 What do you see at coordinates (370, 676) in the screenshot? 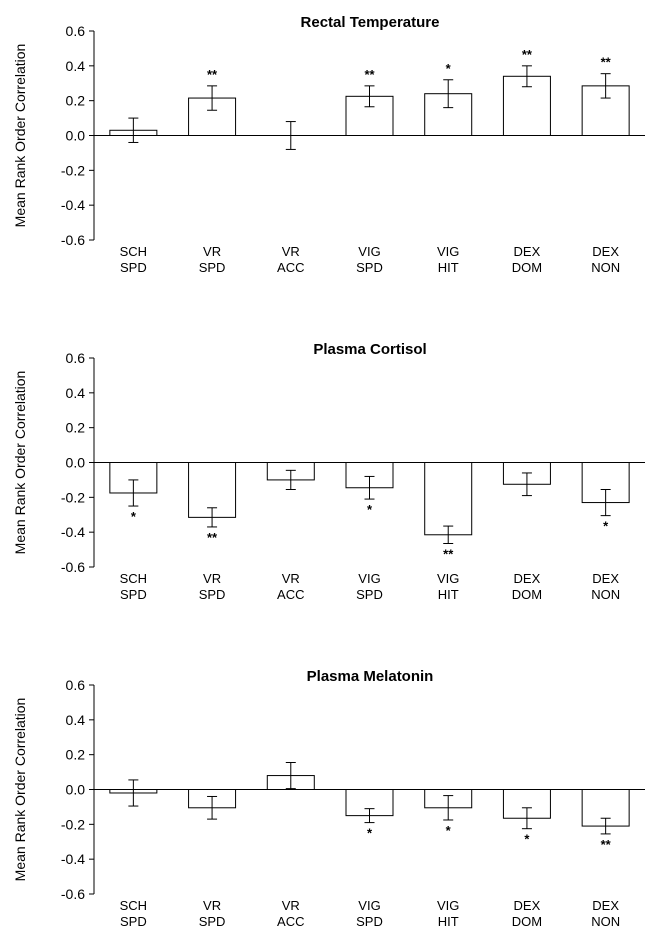
I see `chart-title: Plasma Melatonin` at bounding box center [370, 676].